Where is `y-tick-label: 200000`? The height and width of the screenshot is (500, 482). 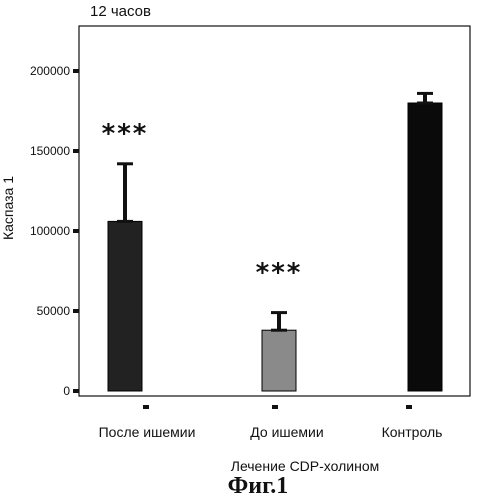 y-tick-label: 200000 is located at coordinates (50, 71).